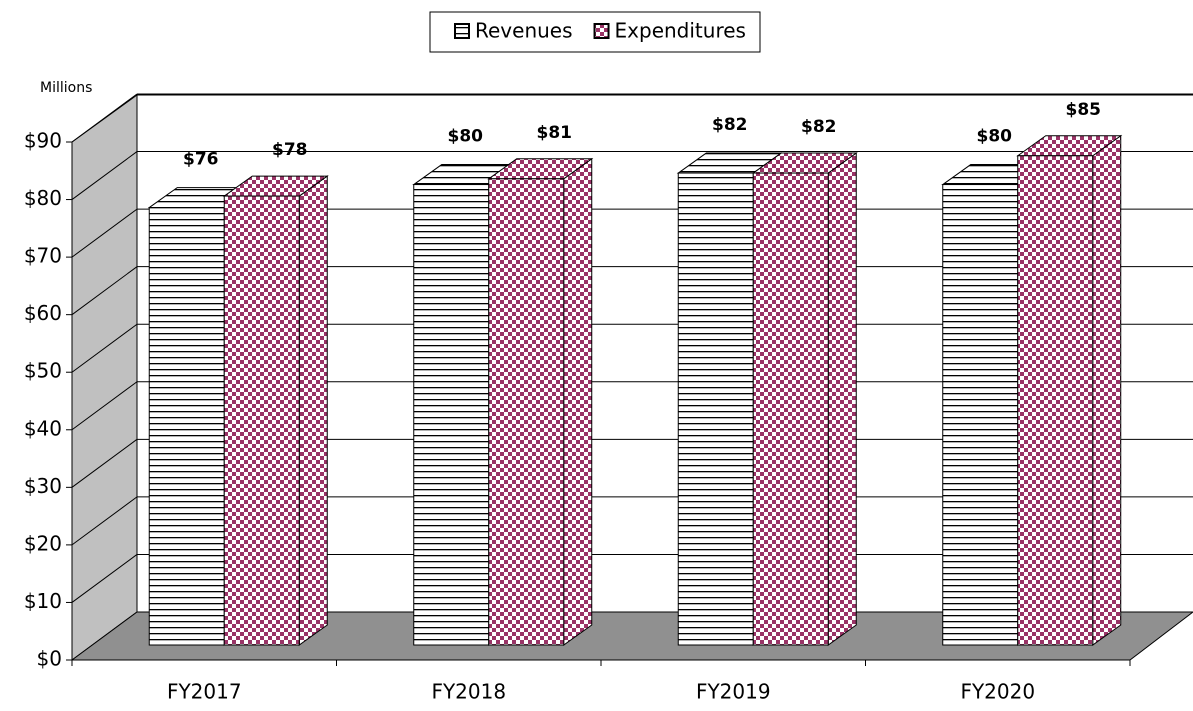 The height and width of the screenshot is (711, 1193). What do you see at coordinates (49, 659) in the screenshot?
I see `y-tick-label: $0` at bounding box center [49, 659].